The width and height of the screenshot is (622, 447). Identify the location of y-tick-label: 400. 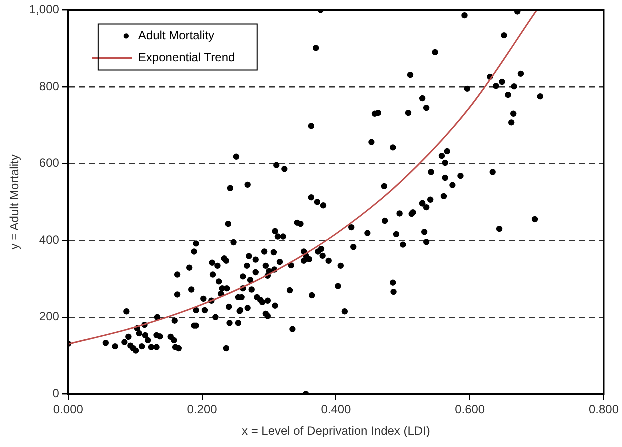
(49, 239).